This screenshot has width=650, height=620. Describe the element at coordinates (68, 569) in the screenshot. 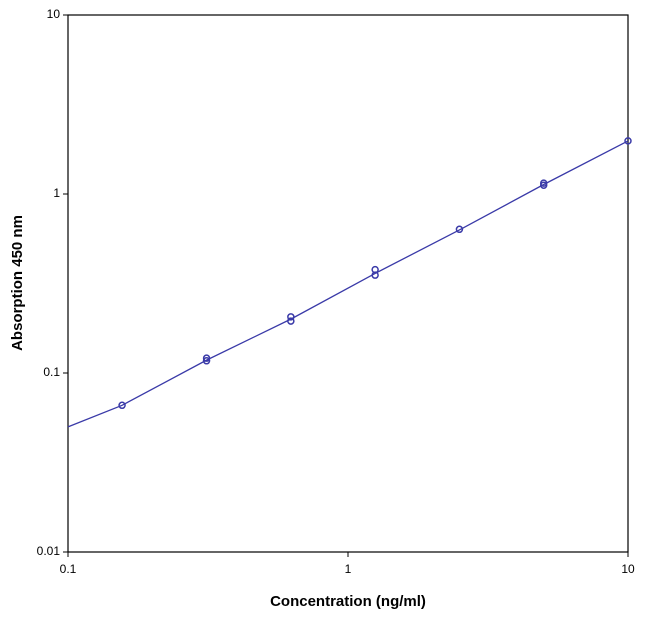

I see `x-tick-label: 0.1` at that location.